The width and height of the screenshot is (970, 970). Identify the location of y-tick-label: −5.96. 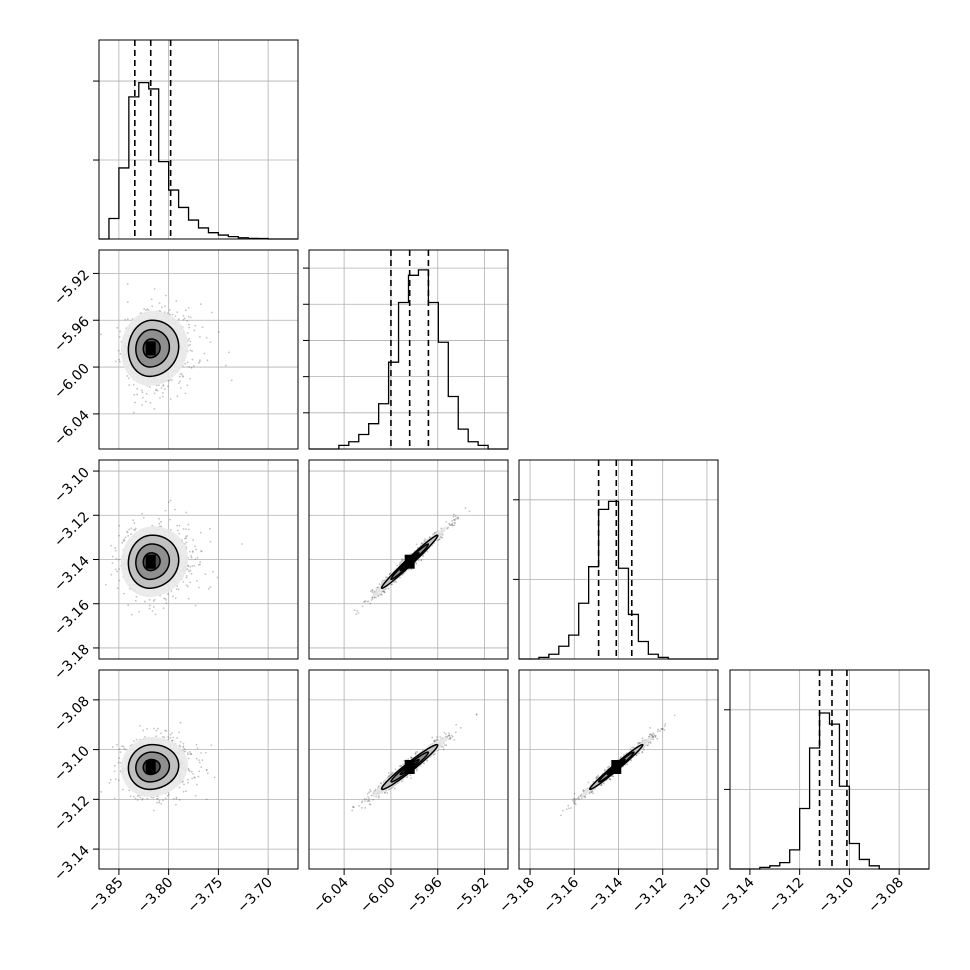
(72, 335).